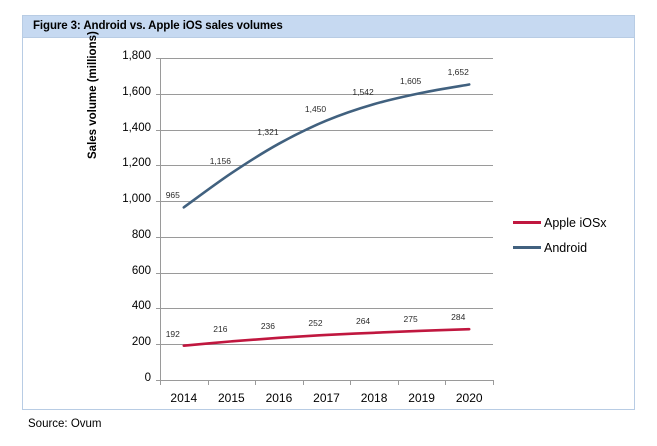 This screenshot has width=657, height=446. Describe the element at coordinates (93, 95) in the screenshot. I see `y-axis-title: Sales volume (millions)` at that location.